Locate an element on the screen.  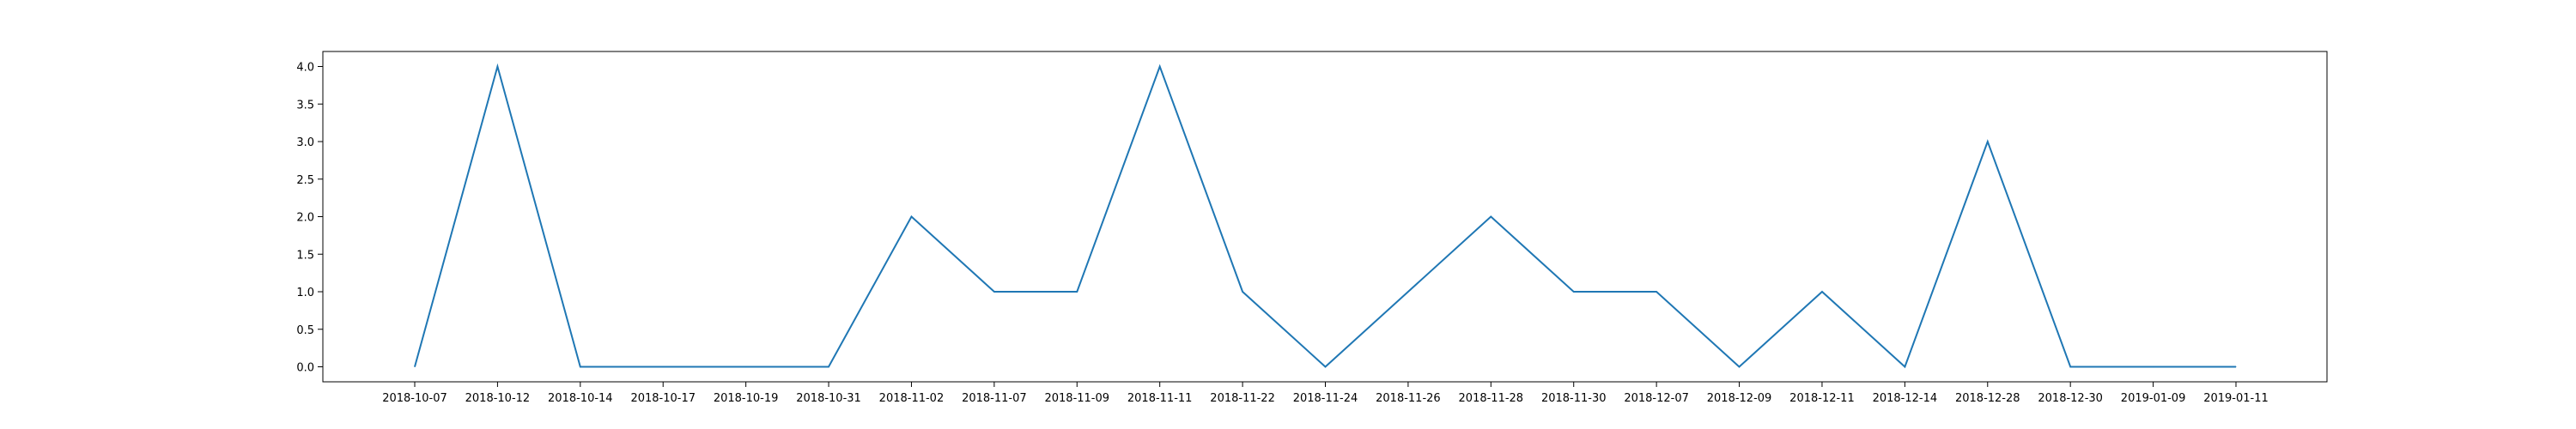
x-tick-label: 2018-12-11 is located at coordinates (1822, 398).